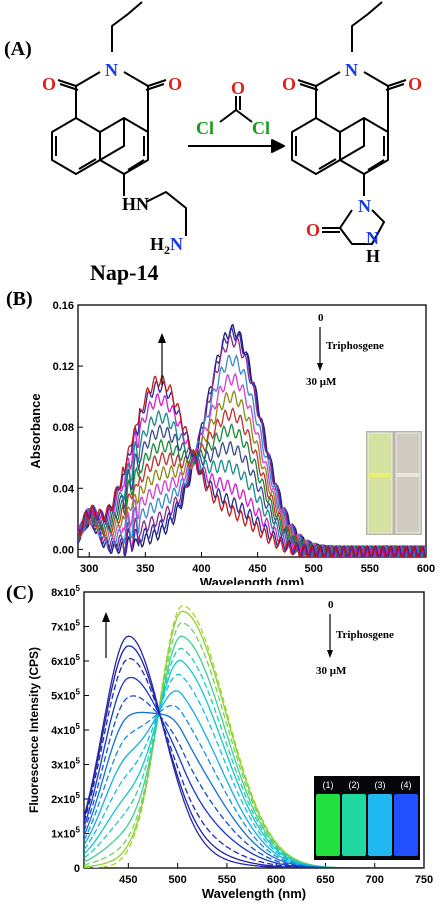 This screenshot has height=910, width=439. Describe the element at coordinates (124, 146) in the screenshot. I see `reactant-right-ring` at that location.